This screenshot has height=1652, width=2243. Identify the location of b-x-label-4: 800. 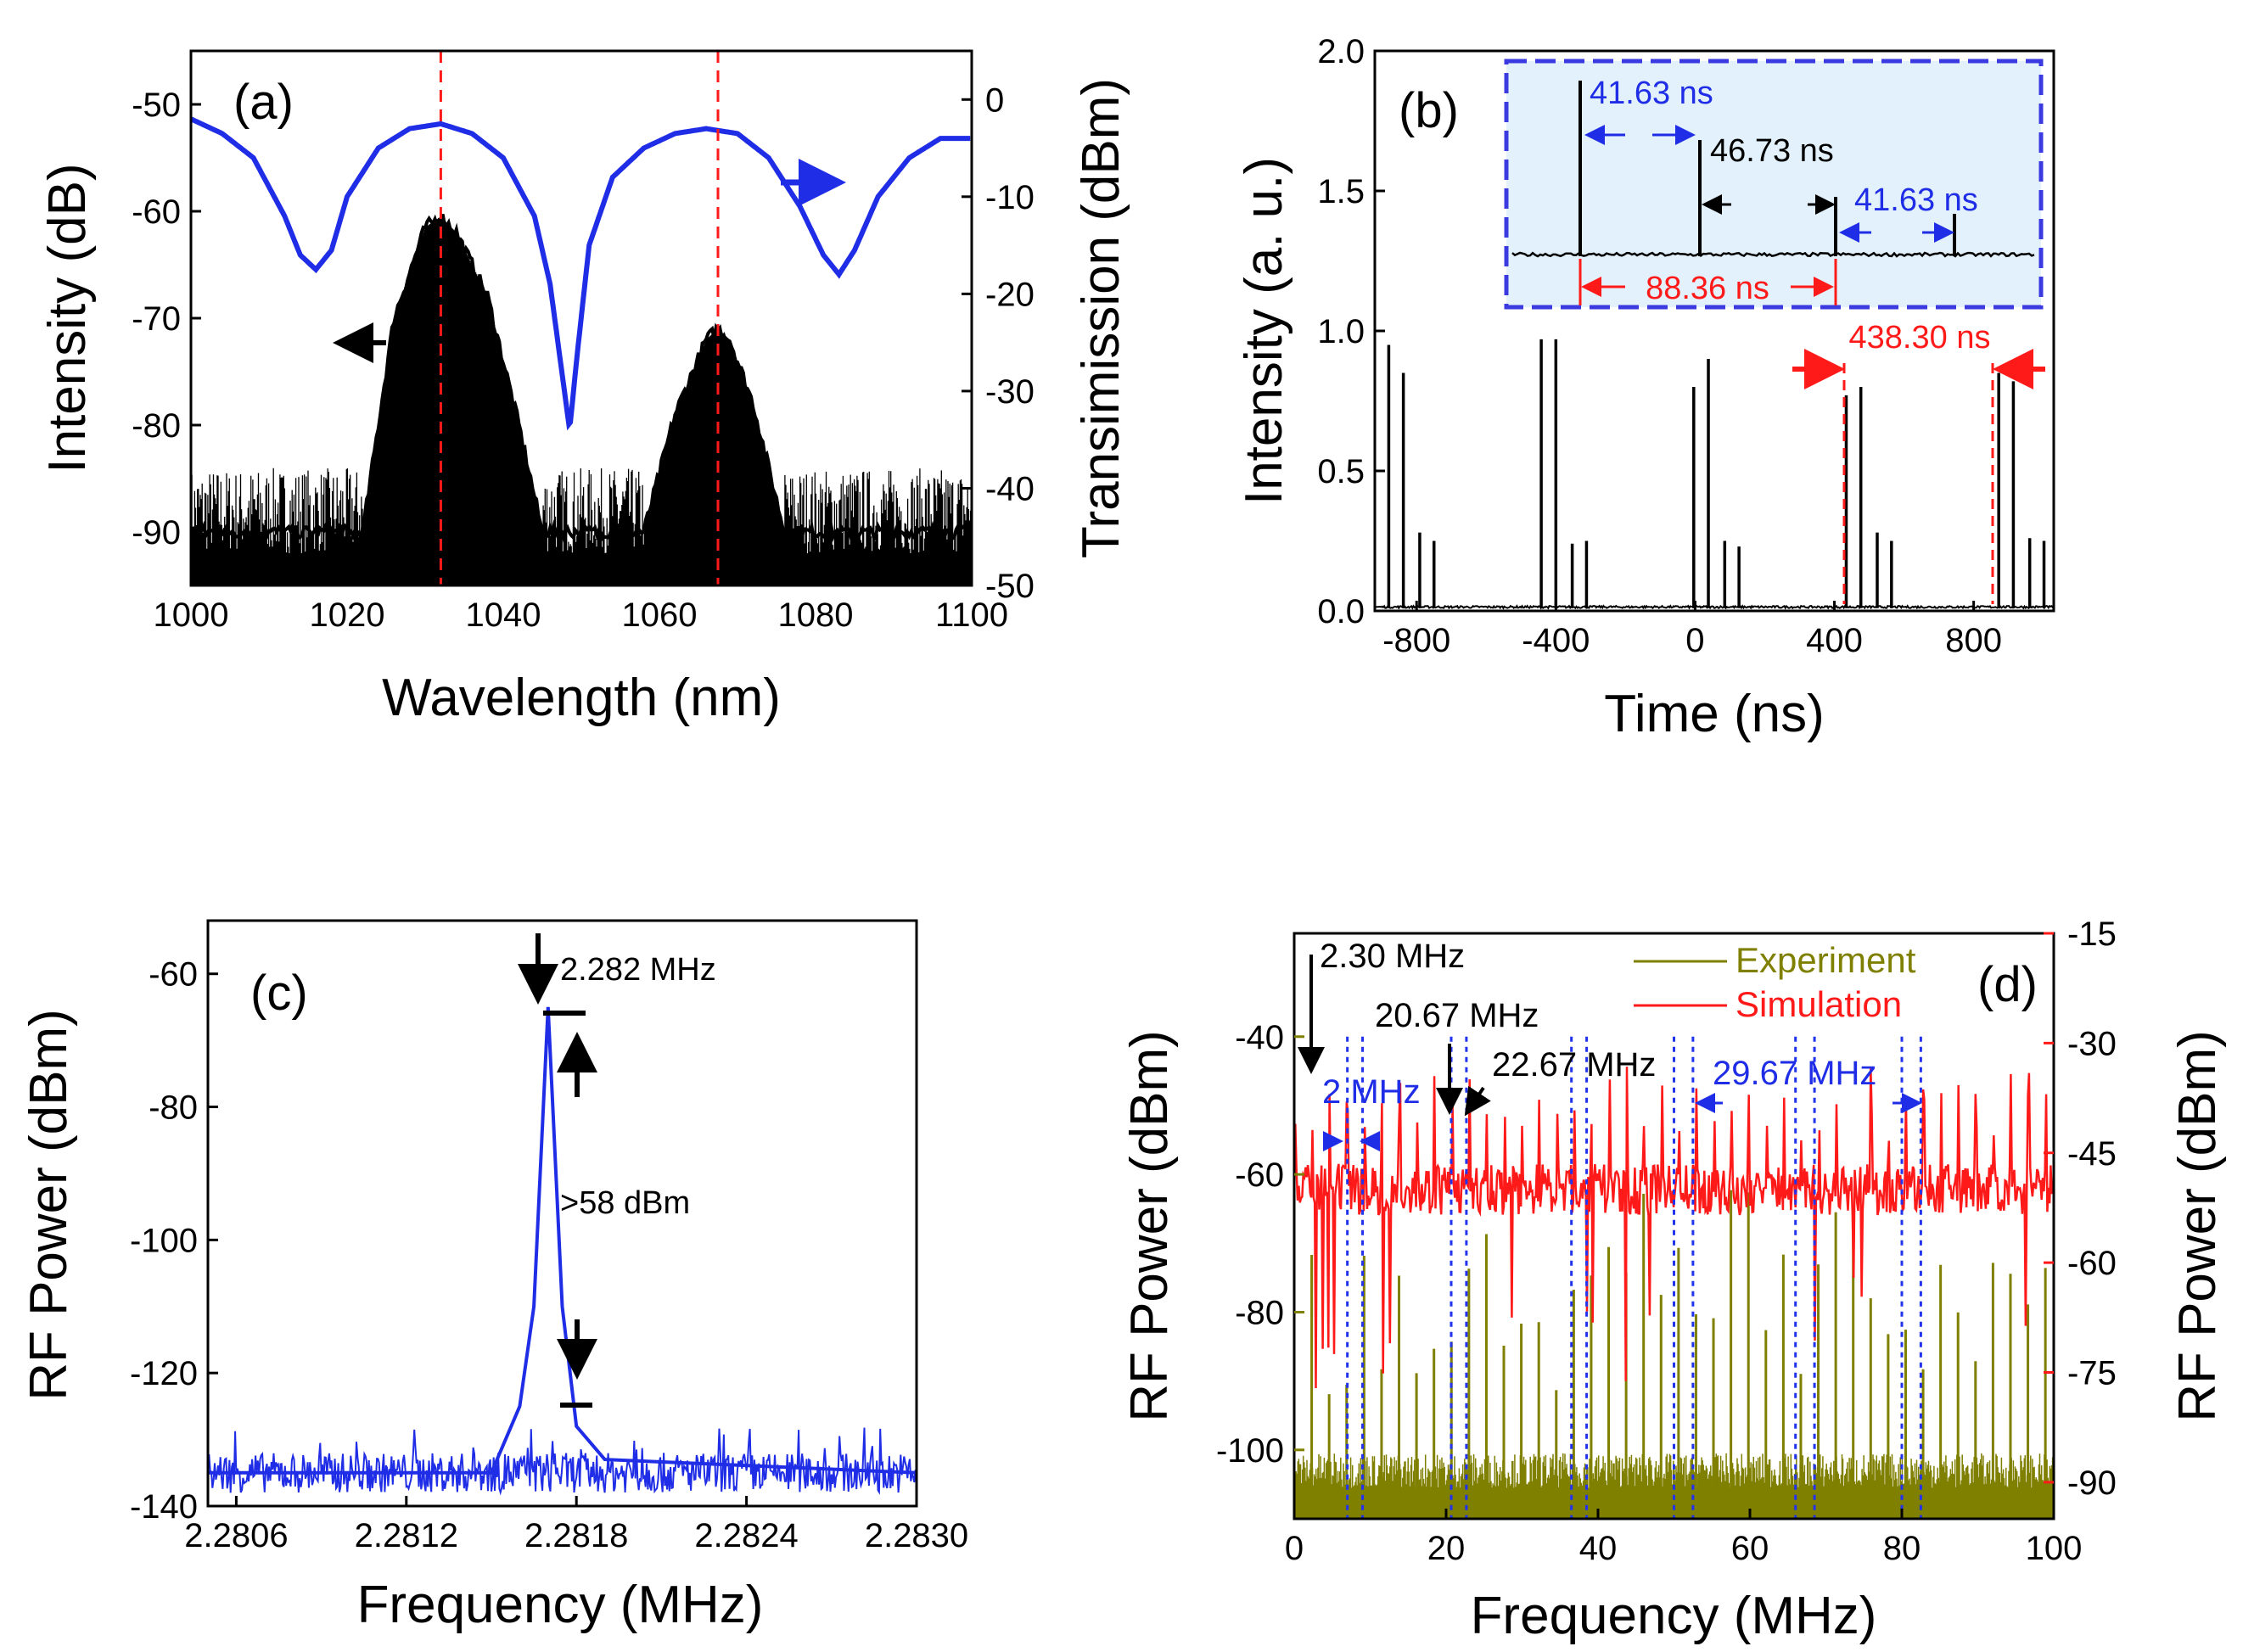
(1973, 640).